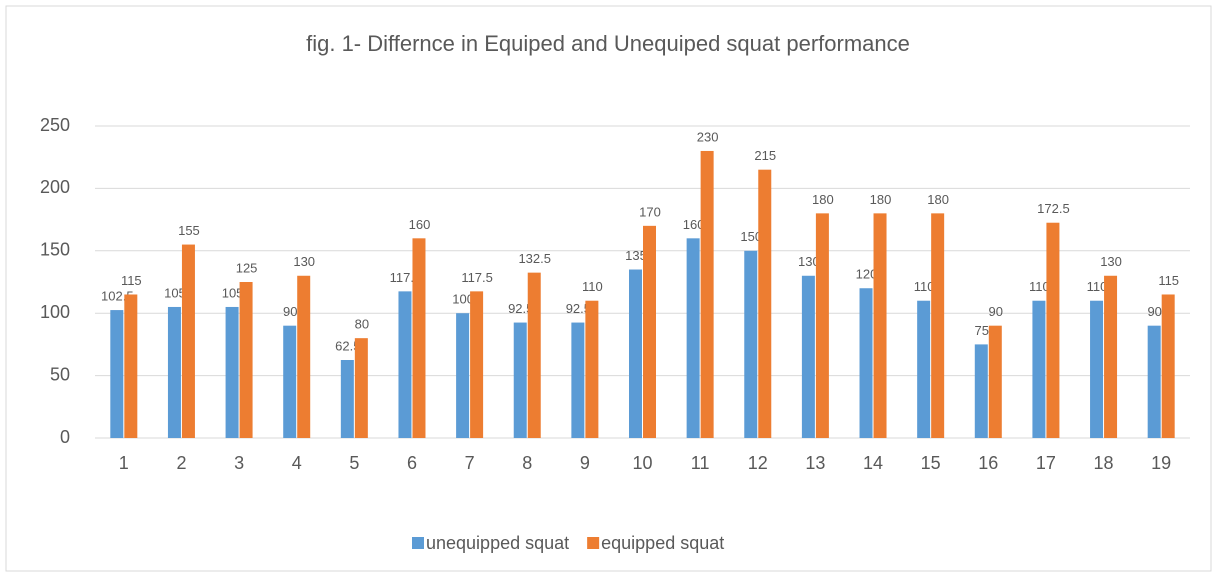 The image size is (1217, 577). Describe the element at coordinates (477, 277) in the screenshot. I see `data-label: 117.5` at that location.